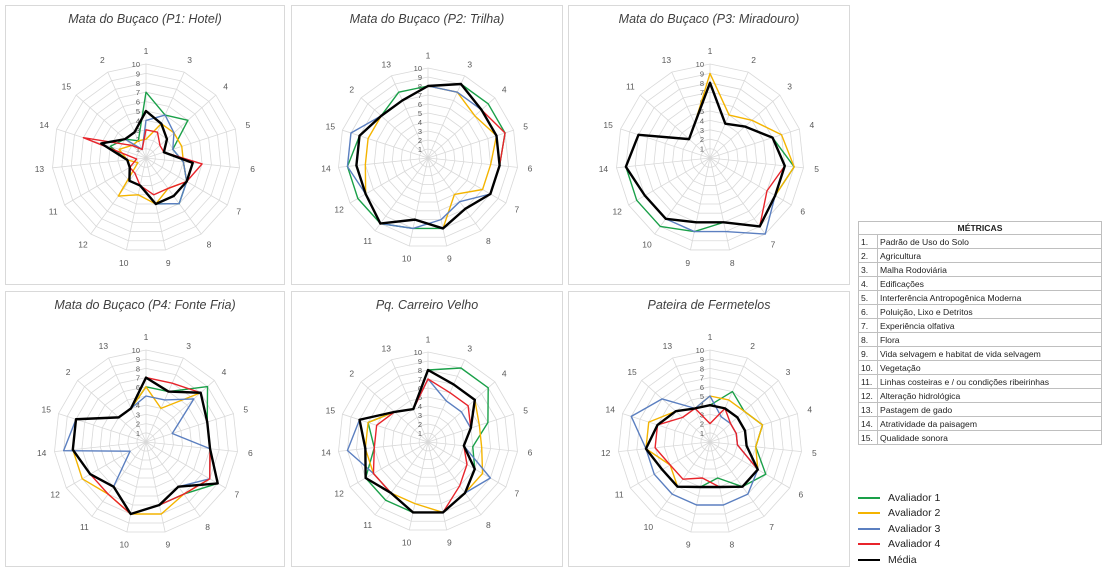 Image resolution: width=1104 pixels, height=570 pixels. What do you see at coordinates (989, 395) in the screenshot?
I see `metric-label: Alteração hidrológica` at bounding box center [989, 395].